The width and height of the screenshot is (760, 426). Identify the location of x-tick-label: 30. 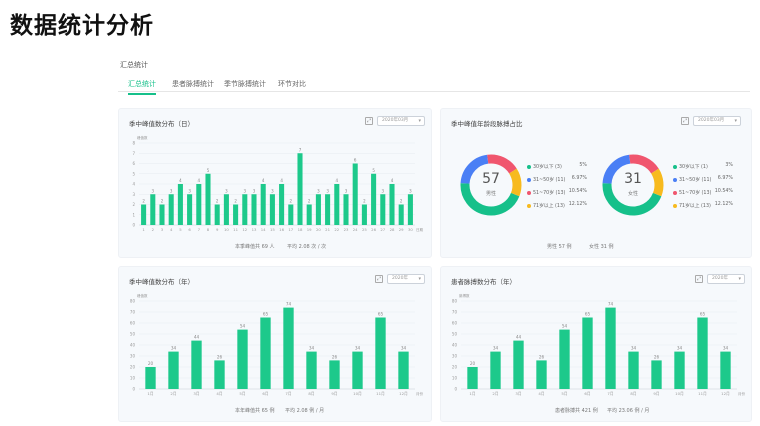
(410, 229).